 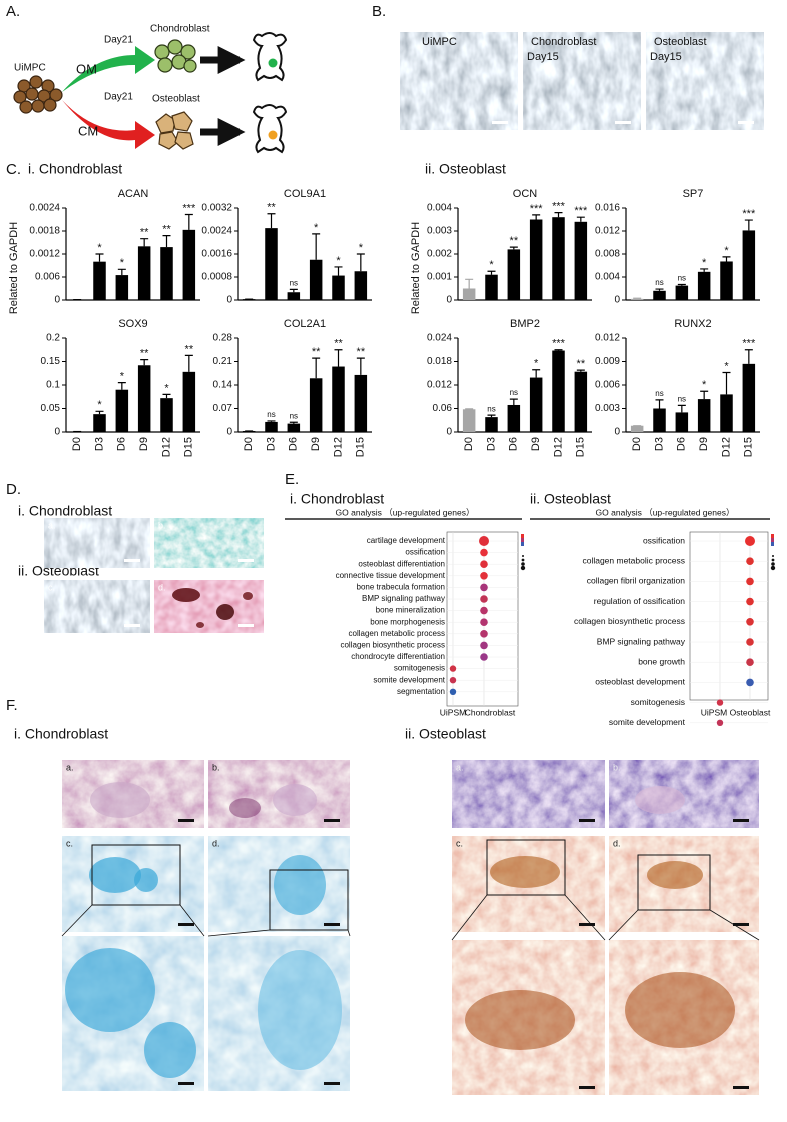 I want to click on label: CM, so click(x=88, y=130).